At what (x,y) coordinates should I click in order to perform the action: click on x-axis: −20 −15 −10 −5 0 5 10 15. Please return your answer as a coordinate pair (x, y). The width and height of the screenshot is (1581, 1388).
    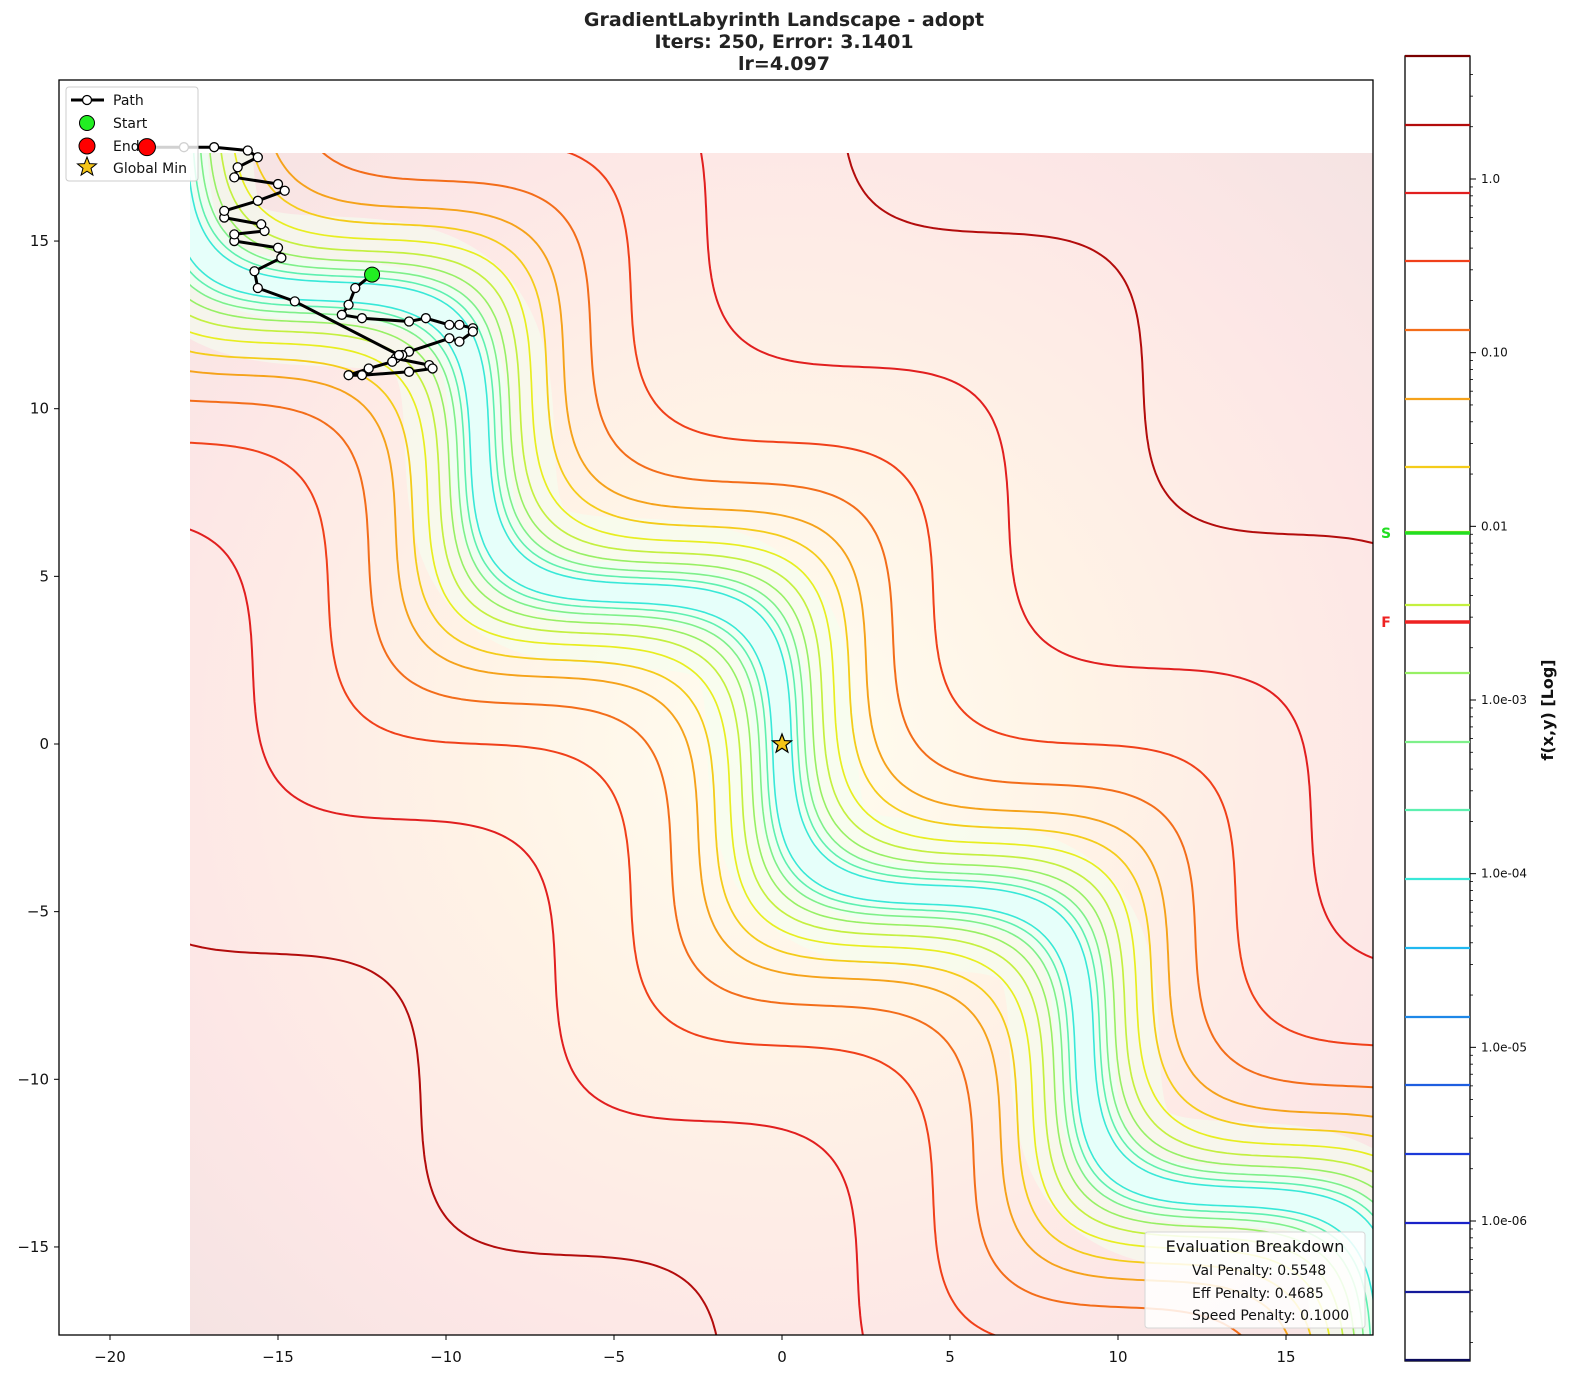
    Looking at the image, I should click on (695, 1350).